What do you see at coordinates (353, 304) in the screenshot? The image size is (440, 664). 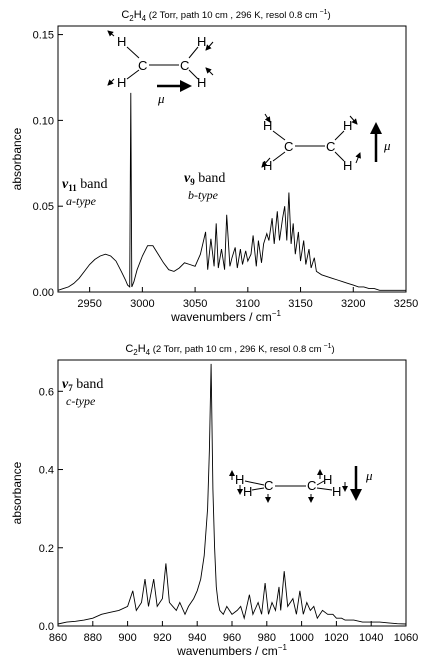 I see `chart-top-x-tick-label: 3200` at bounding box center [353, 304].